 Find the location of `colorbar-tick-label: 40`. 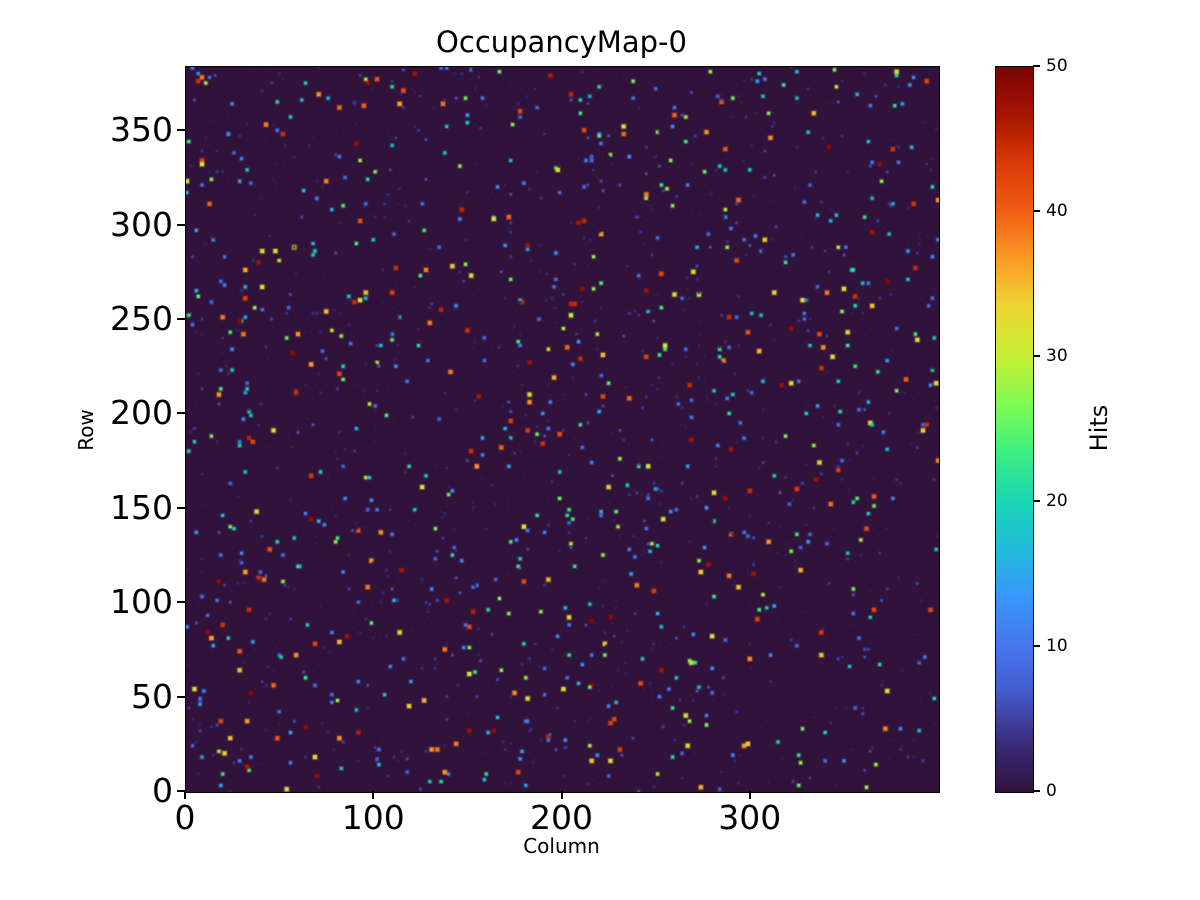

colorbar-tick-label: 40 is located at coordinates (1057, 211).